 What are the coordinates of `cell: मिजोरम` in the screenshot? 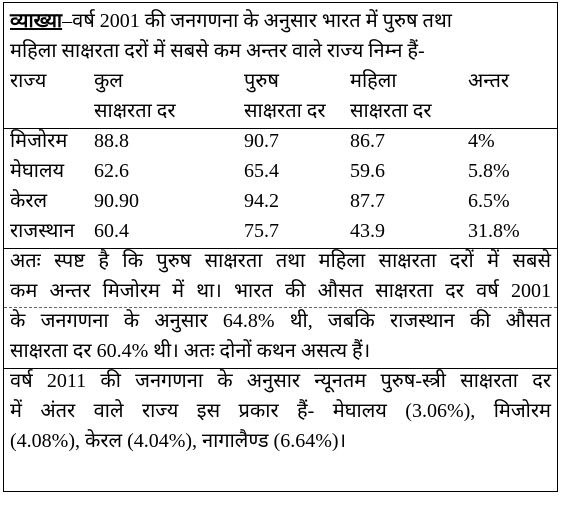 It's located at (39, 141).